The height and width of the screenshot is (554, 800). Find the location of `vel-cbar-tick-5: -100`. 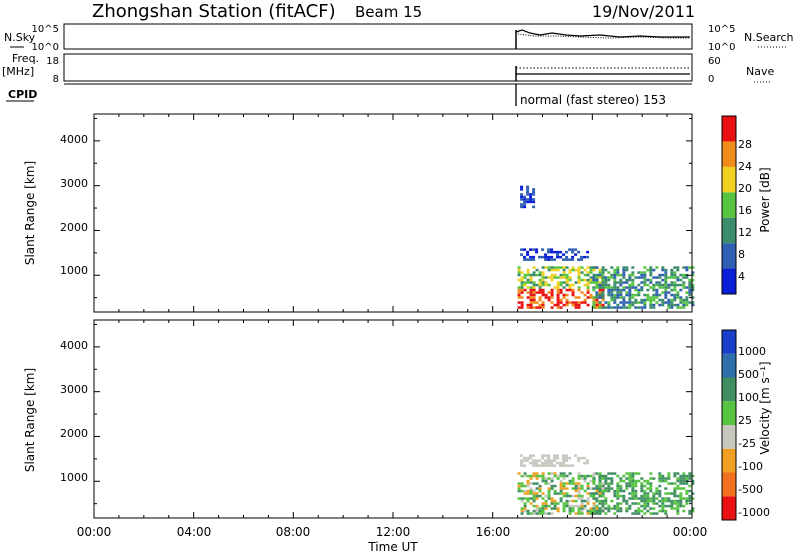

vel-cbar-tick-5: -100 is located at coordinates (750, 466).